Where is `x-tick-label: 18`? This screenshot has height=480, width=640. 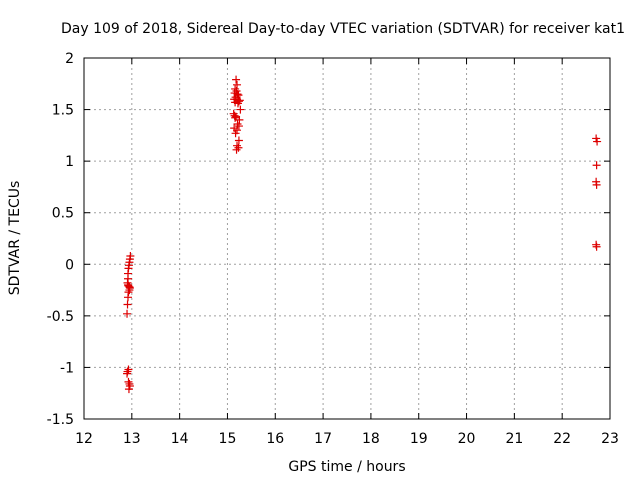
x-tick-label: 18 is located at coordinates (371, 439).